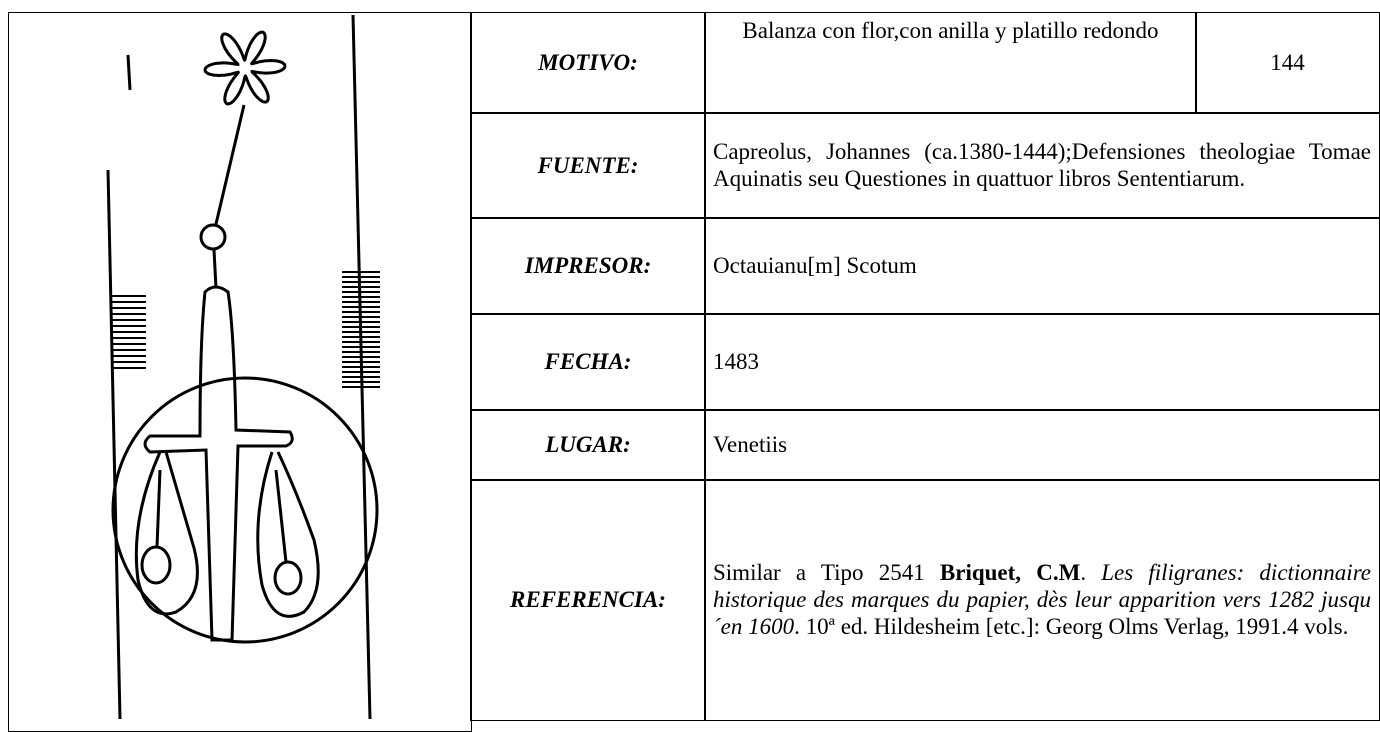 This screenshot has width=1380, height=732. I want to click on left-pan, so click(166, 533).